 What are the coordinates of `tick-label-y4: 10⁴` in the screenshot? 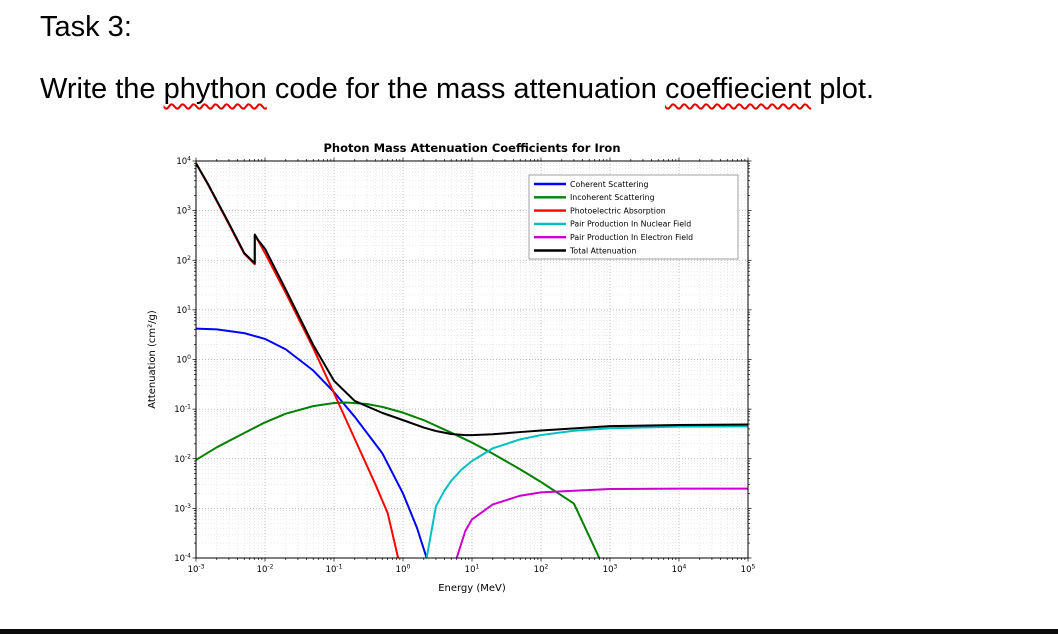 It's located at (183, 162).